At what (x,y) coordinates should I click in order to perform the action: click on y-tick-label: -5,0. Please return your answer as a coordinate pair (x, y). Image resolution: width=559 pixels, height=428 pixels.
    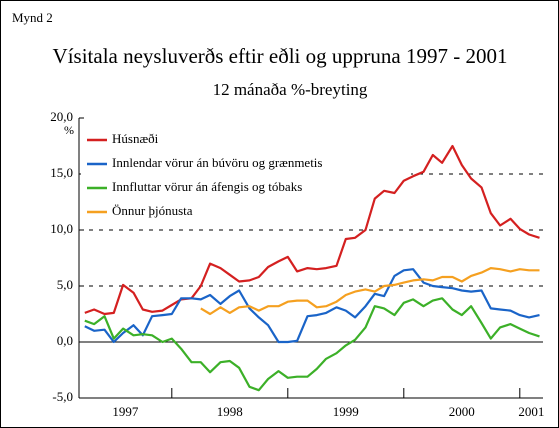
    Looking at the image, I should click on (62, 396).